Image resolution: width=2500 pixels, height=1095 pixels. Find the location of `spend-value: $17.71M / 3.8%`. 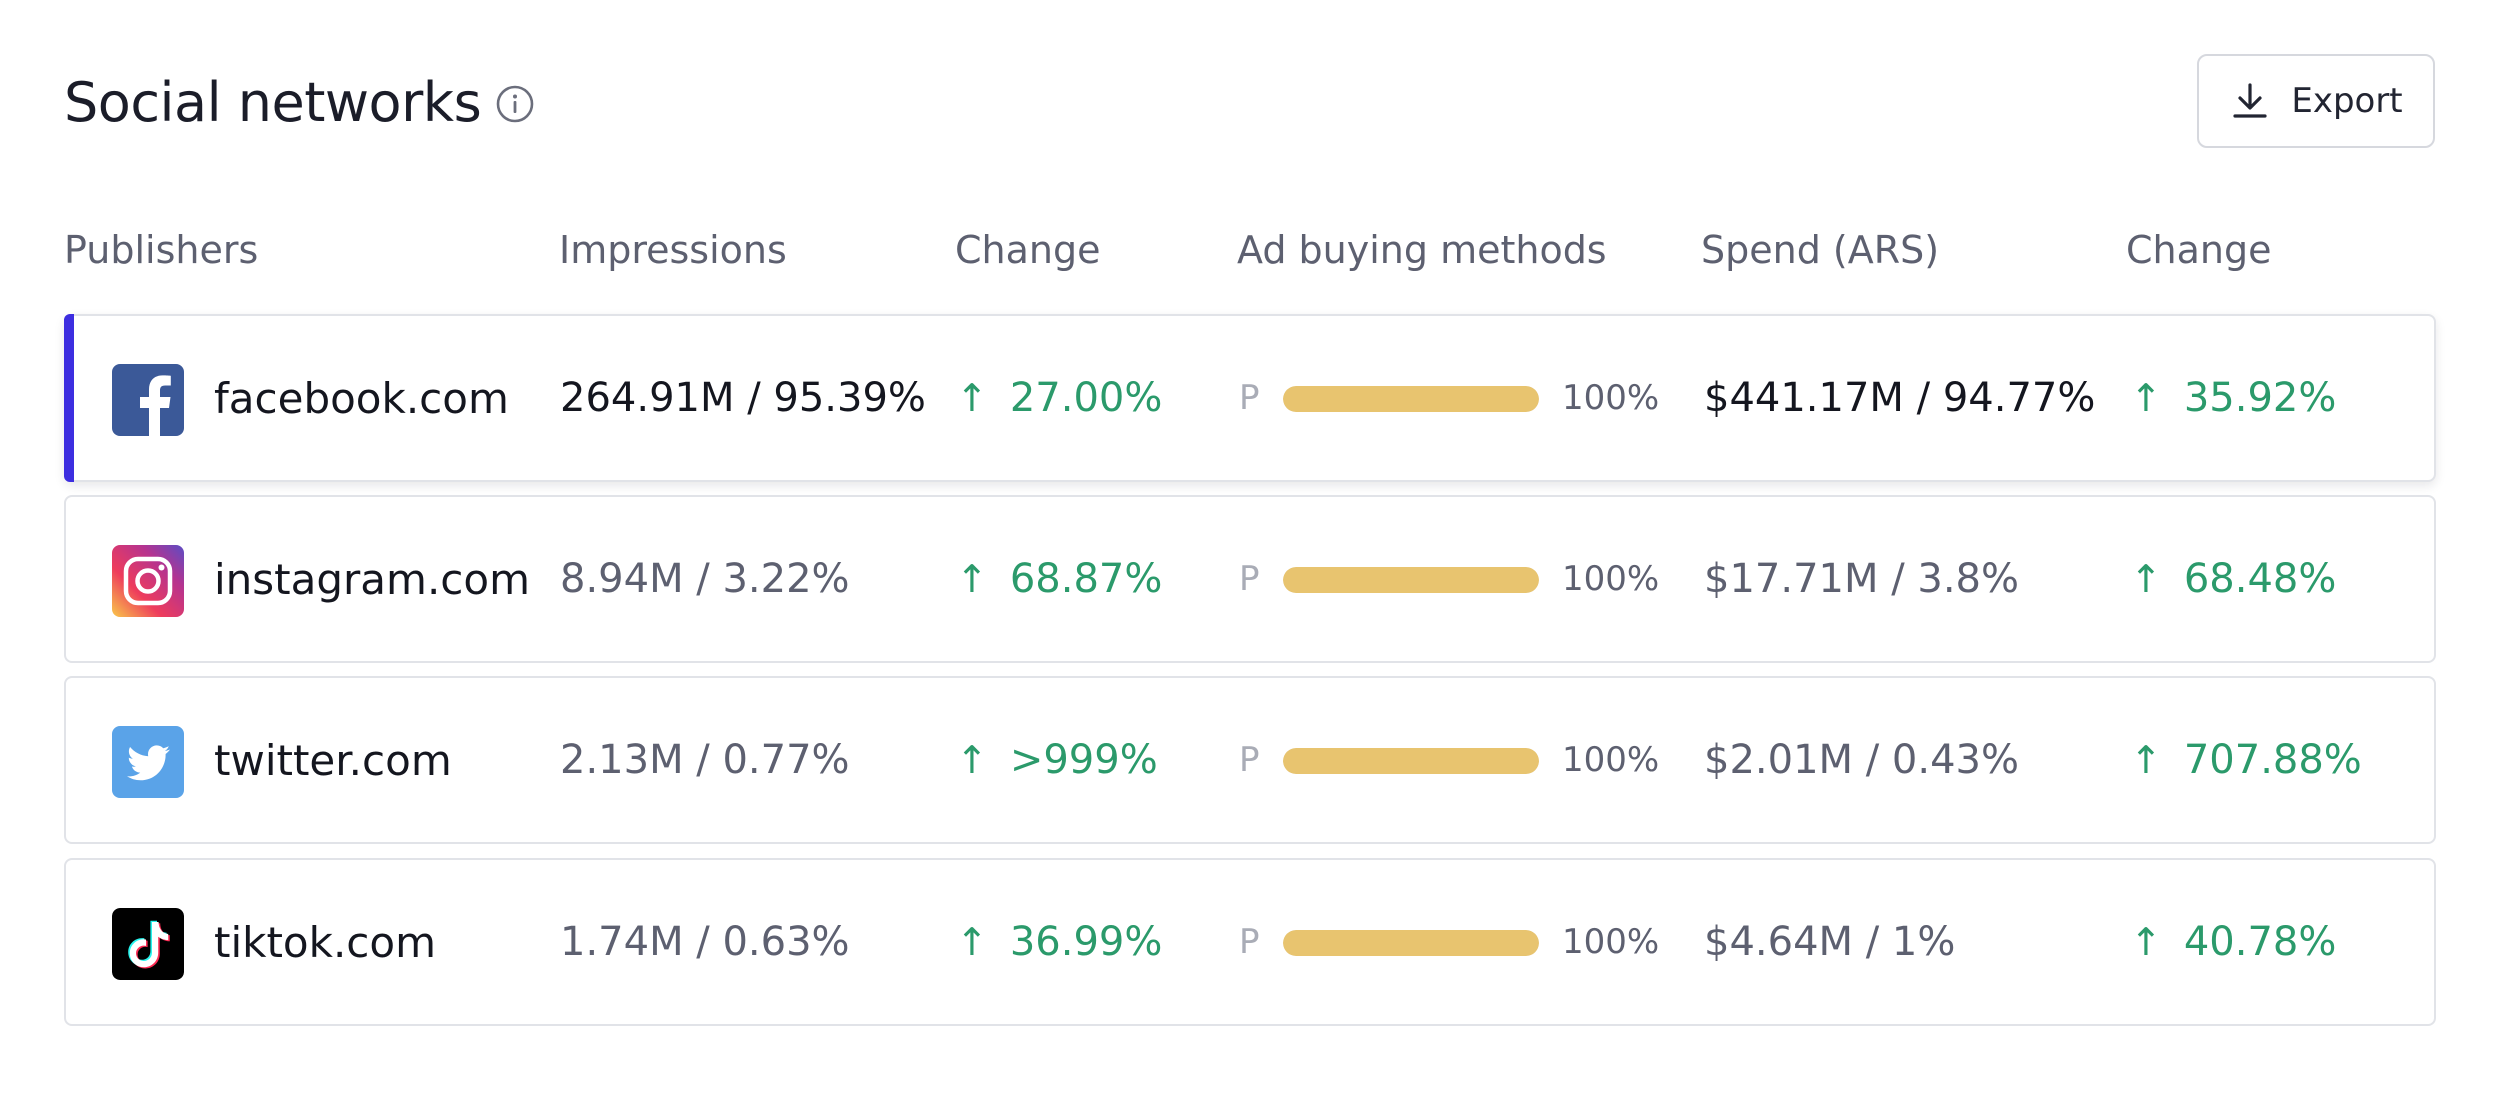

spend-value: $17.71M / 3.8% is located at coordinates (1861, 579).